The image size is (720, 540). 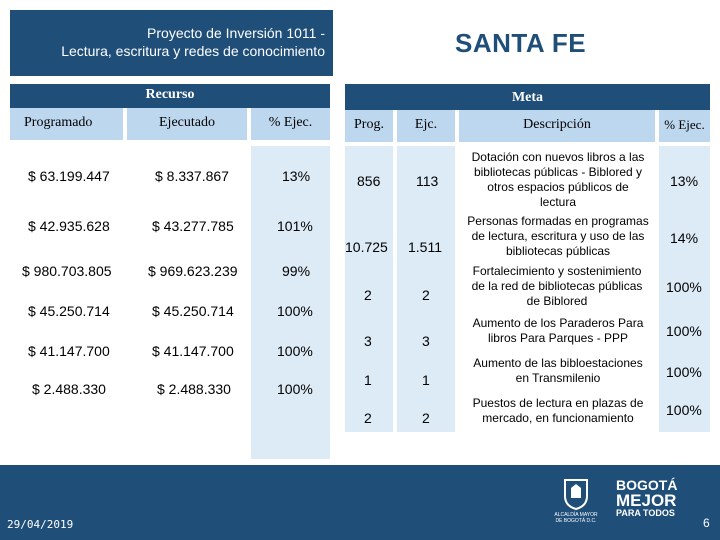 What do you see at coordinates (647, 498) in the screenshot?
I see `bogota-mejor-logo: BOGOTÁ MEJOR PARA TODOS` at bounding box center [647, 498].